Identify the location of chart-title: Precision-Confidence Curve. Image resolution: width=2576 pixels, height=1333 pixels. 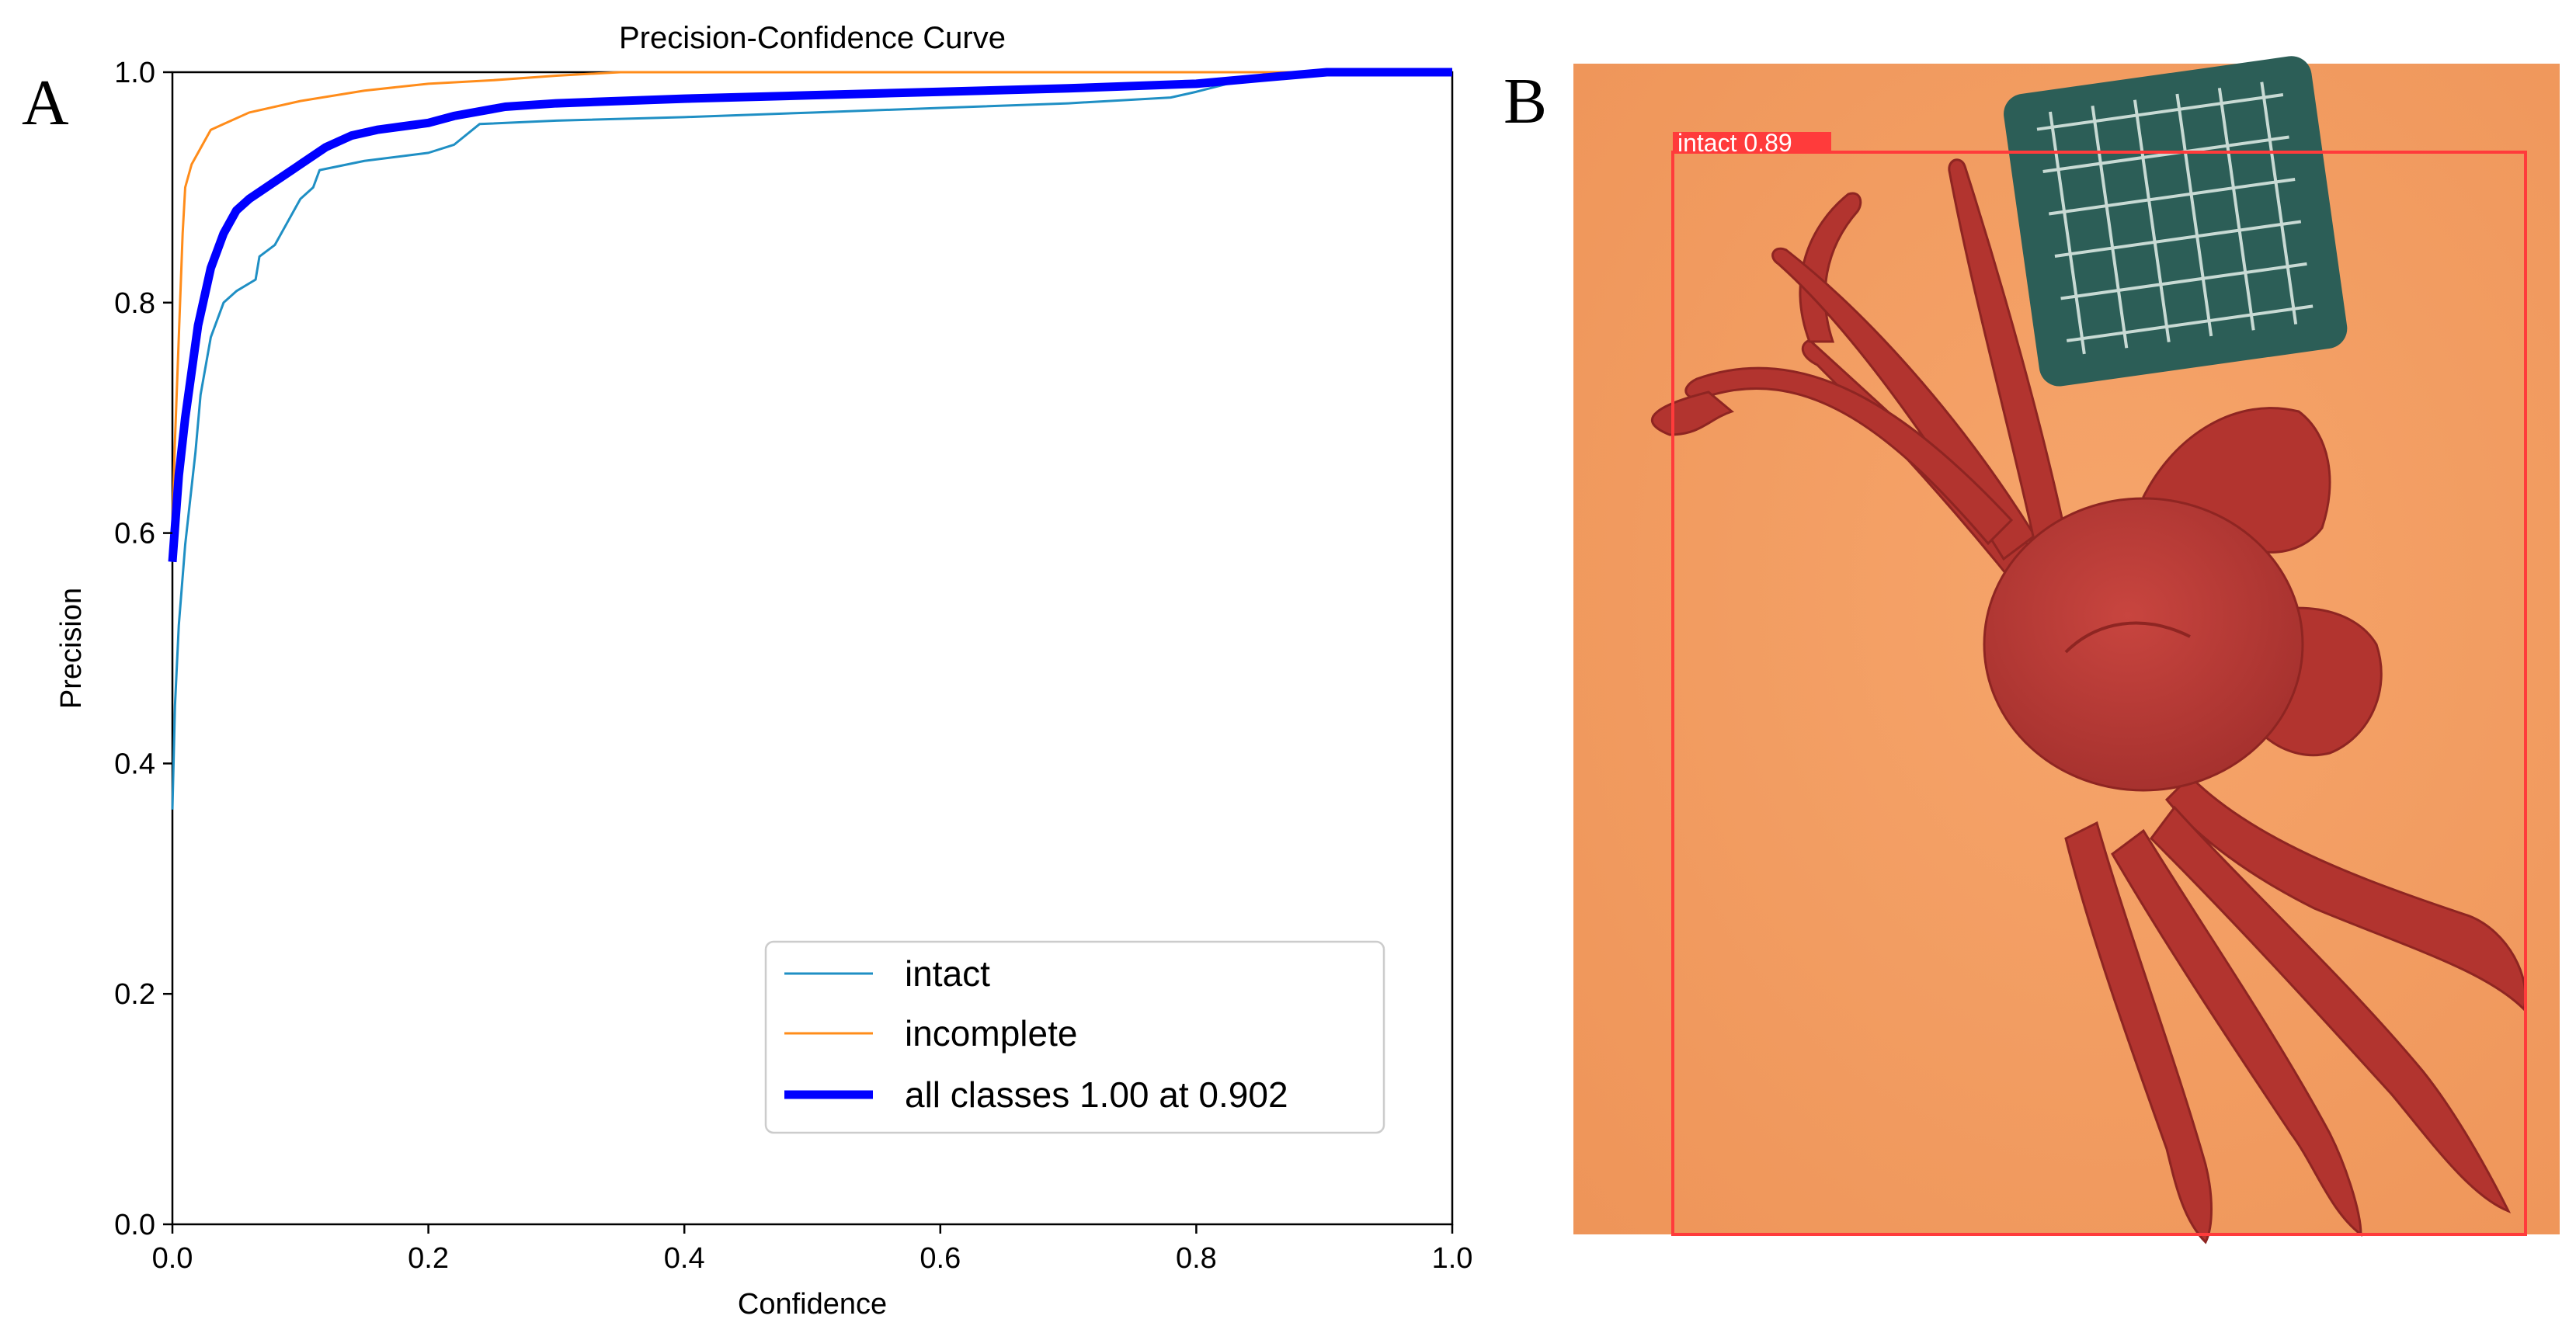
(812, 38).